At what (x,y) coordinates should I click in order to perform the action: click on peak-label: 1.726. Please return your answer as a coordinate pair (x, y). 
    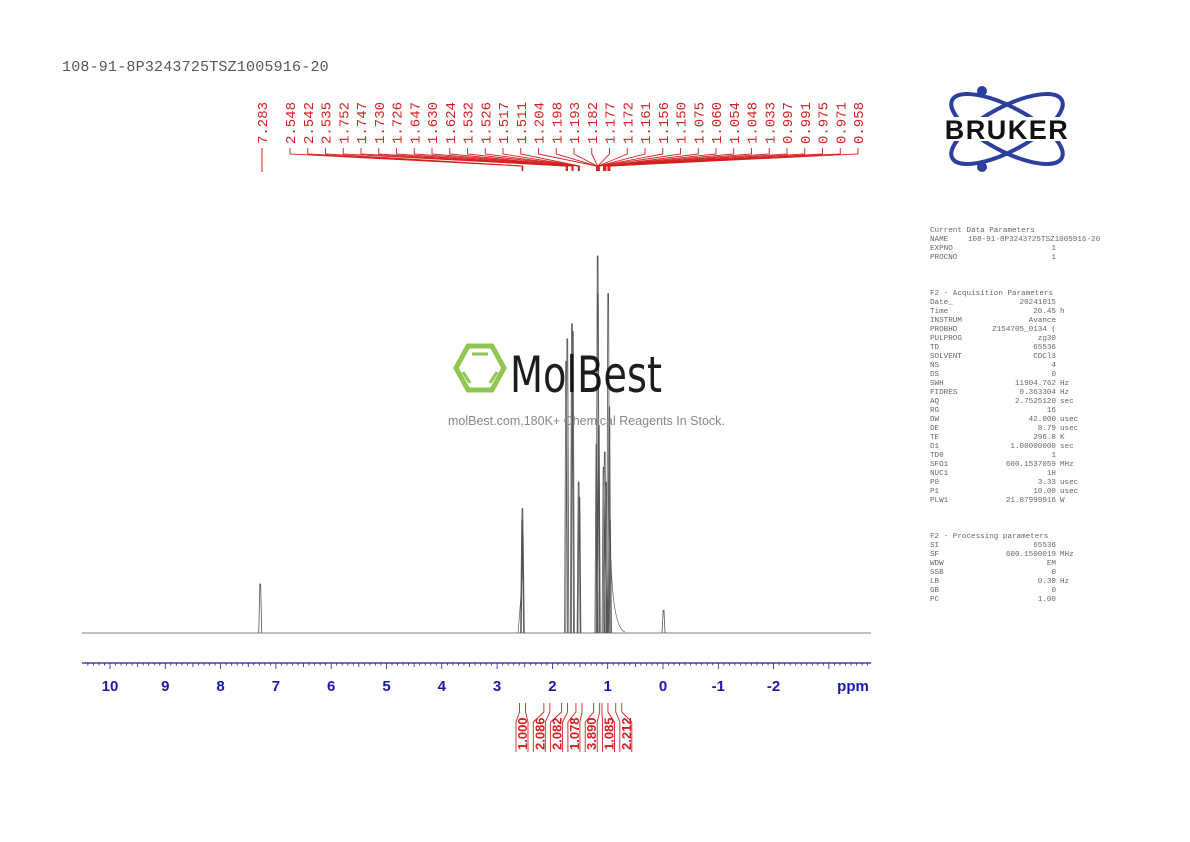
    Looking at the image, I should click on (399, 123).